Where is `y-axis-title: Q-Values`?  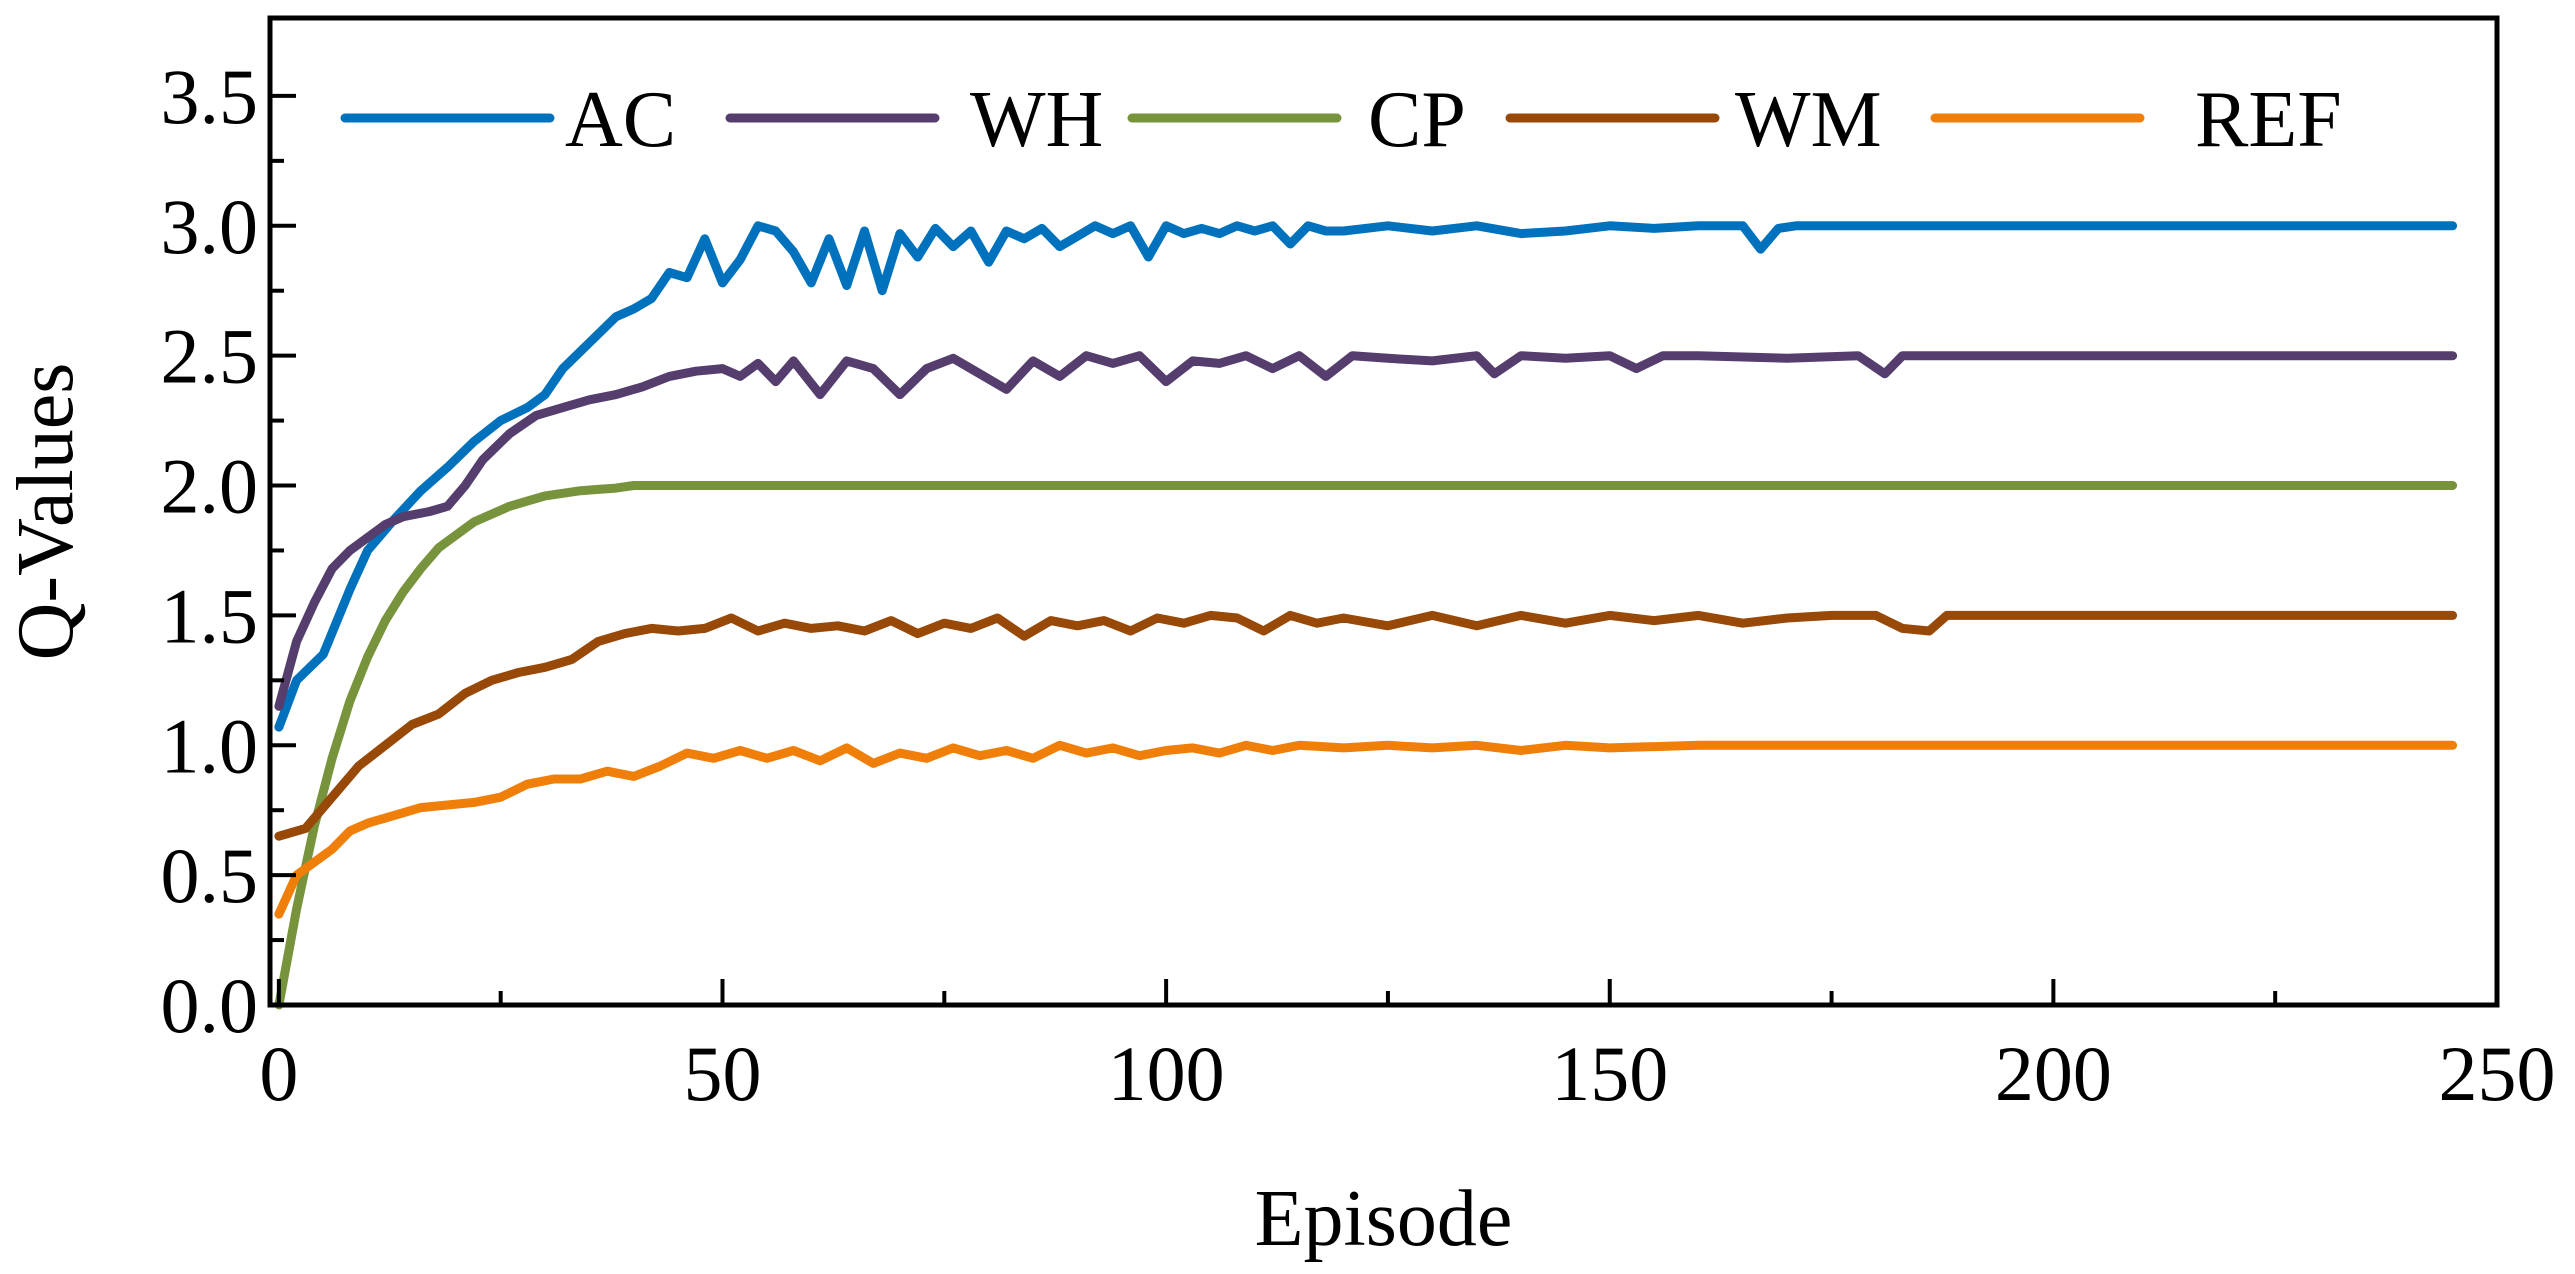 y-axis-title: Q-Values is located at coordinates (46, 512).